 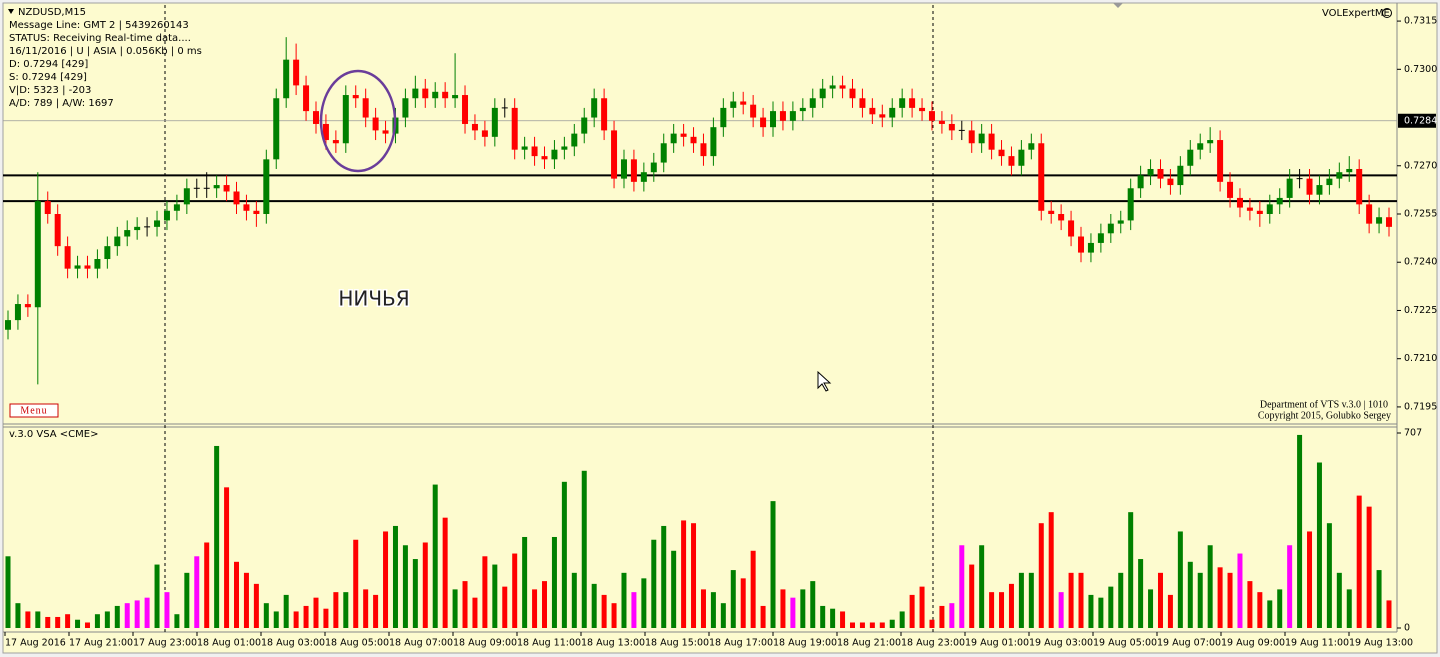 I want to click on x-tick-label: 17 Aug 2016, so click(x=35, y=643).